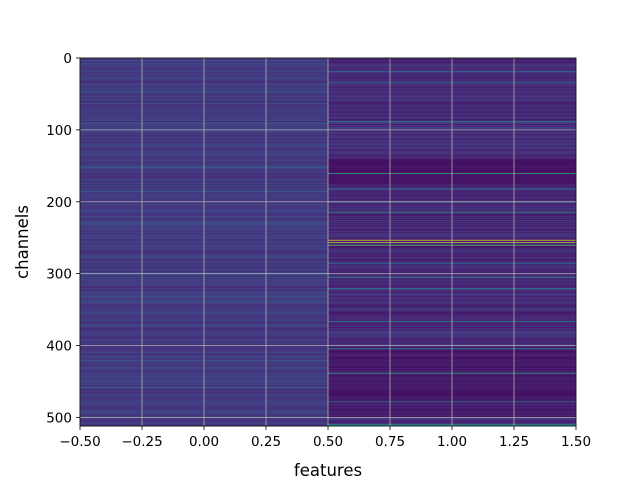  I want to click on y-tick-label-5: 500, so click(59, 418).